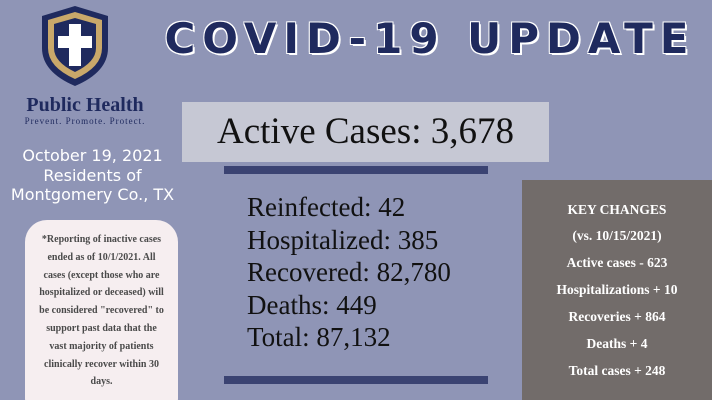 The image size is (712, 400). Describe the element at coordinates (101, 346) in the screenshot. I see `note-line: vast majority of patients` at that location.